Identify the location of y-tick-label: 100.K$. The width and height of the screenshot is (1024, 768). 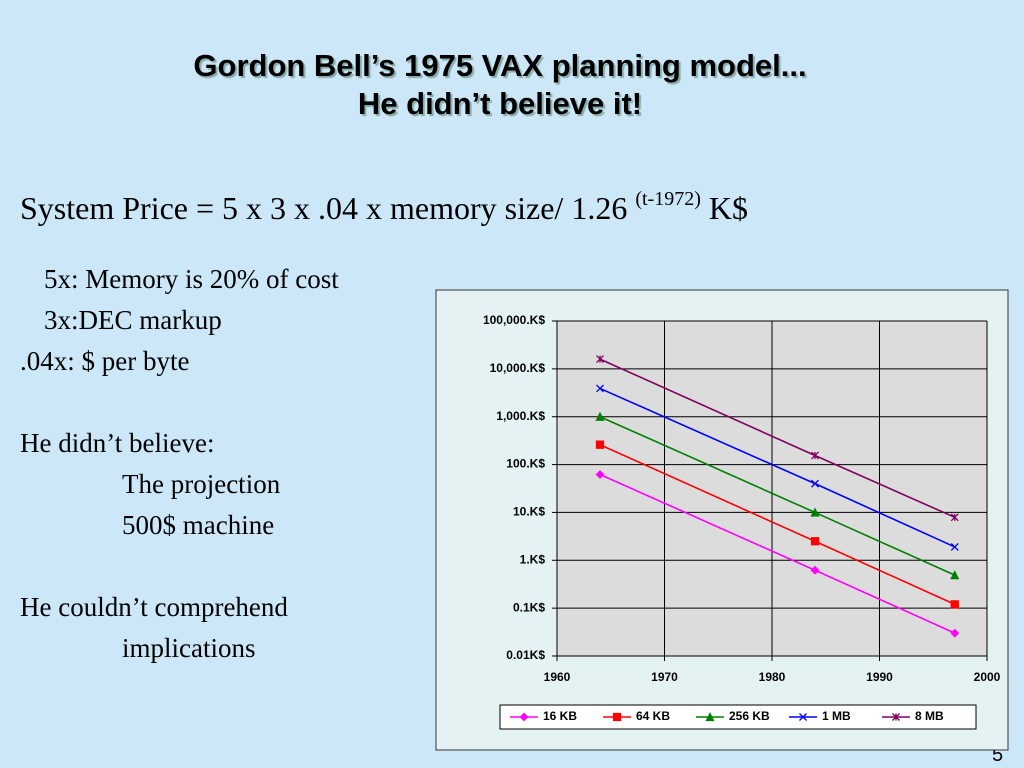
(525, 464).